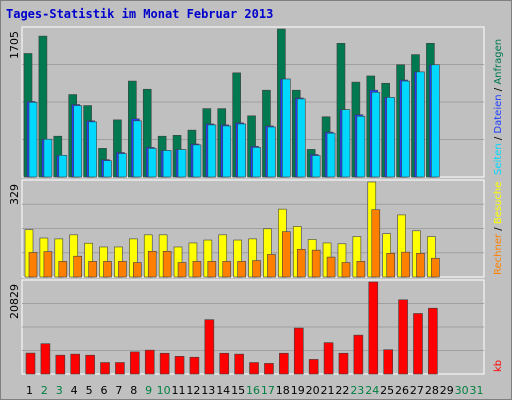 This screenshot has width=512, height=404. Describe the element at coordinates (283, 390) in the screenshot. I see `x-tick-label: 18` at that location.